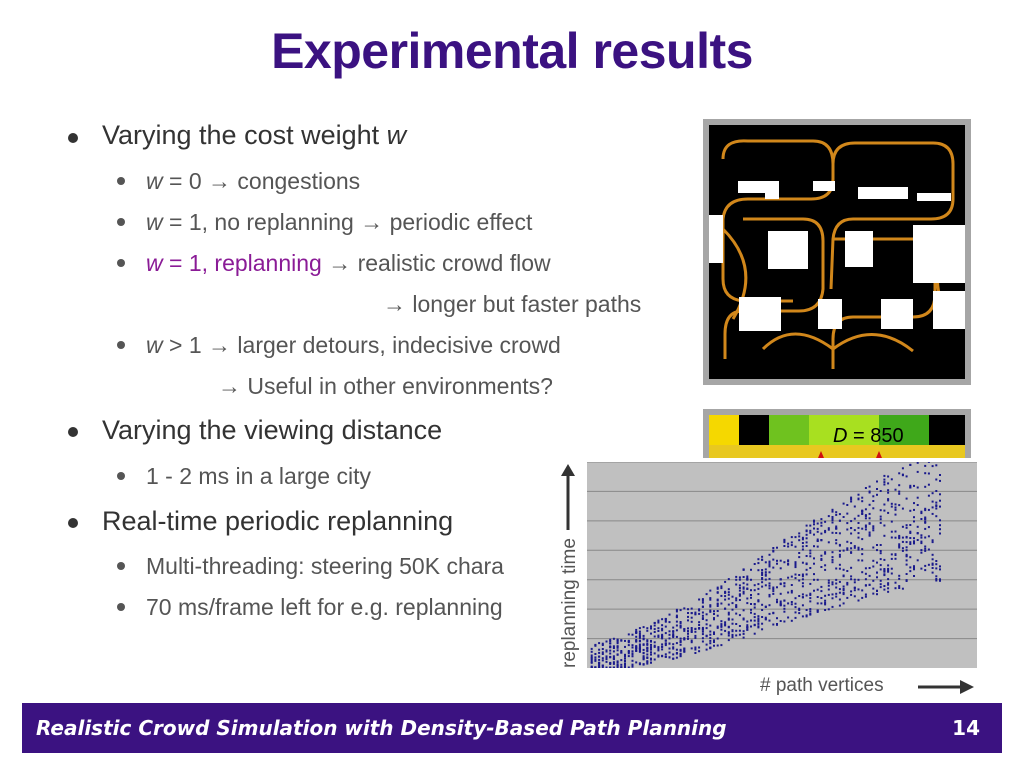 The width and height of the screenshot is (1024, 768). I want to click on sub-bullet-dot, so click(121, 607).